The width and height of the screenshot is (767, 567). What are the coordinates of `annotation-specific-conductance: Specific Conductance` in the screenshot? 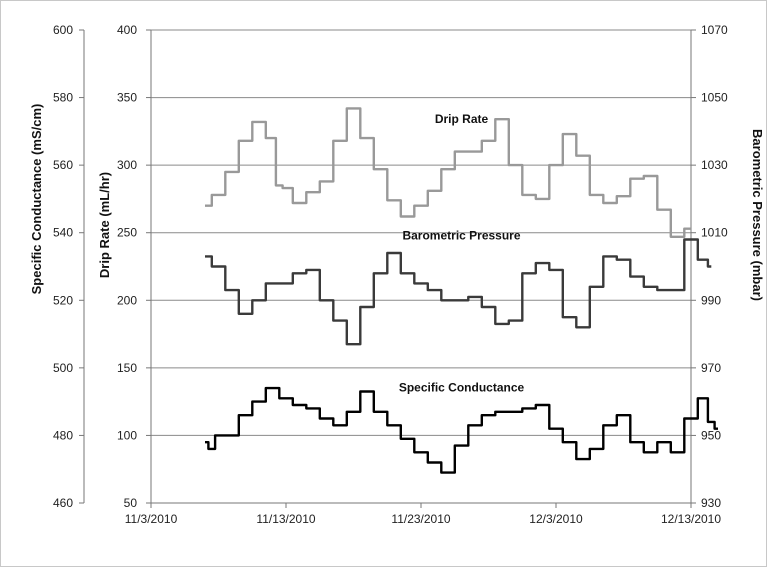 It's located at (462, 388).